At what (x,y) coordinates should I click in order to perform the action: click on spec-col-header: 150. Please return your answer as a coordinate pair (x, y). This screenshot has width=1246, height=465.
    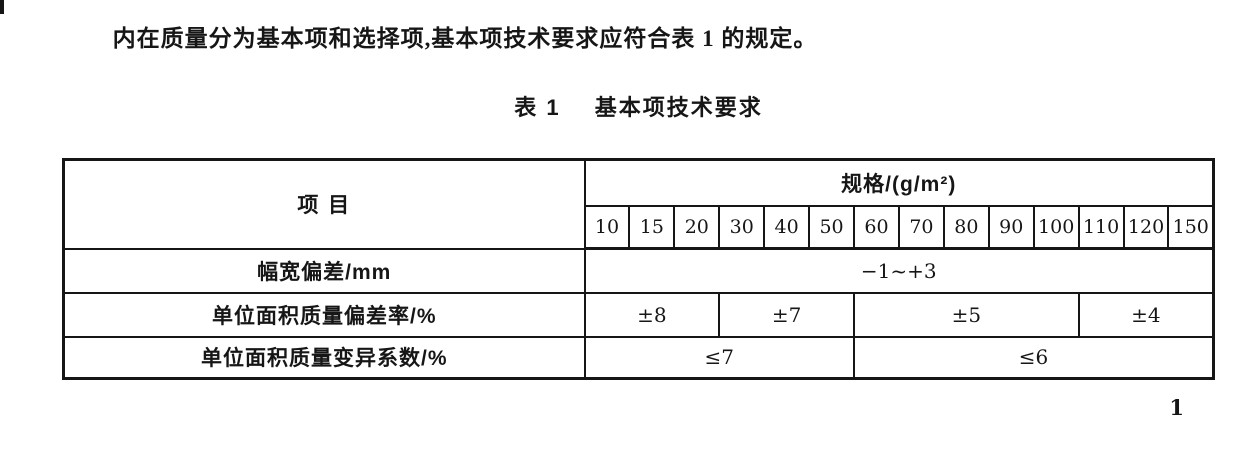
    Looking at the image, I should click on (1191, 227).